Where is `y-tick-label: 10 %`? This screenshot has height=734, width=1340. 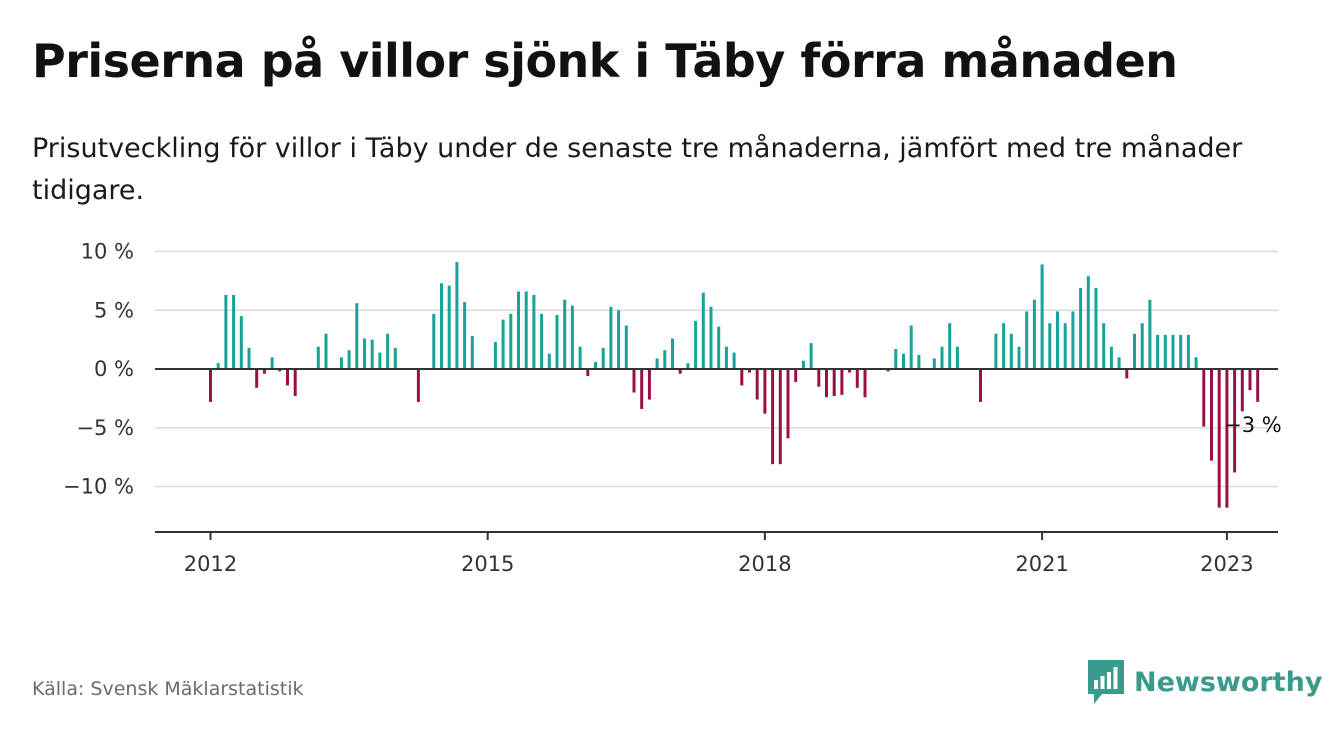
y-tick-label: 10 % is located at coordinates (107, 252).